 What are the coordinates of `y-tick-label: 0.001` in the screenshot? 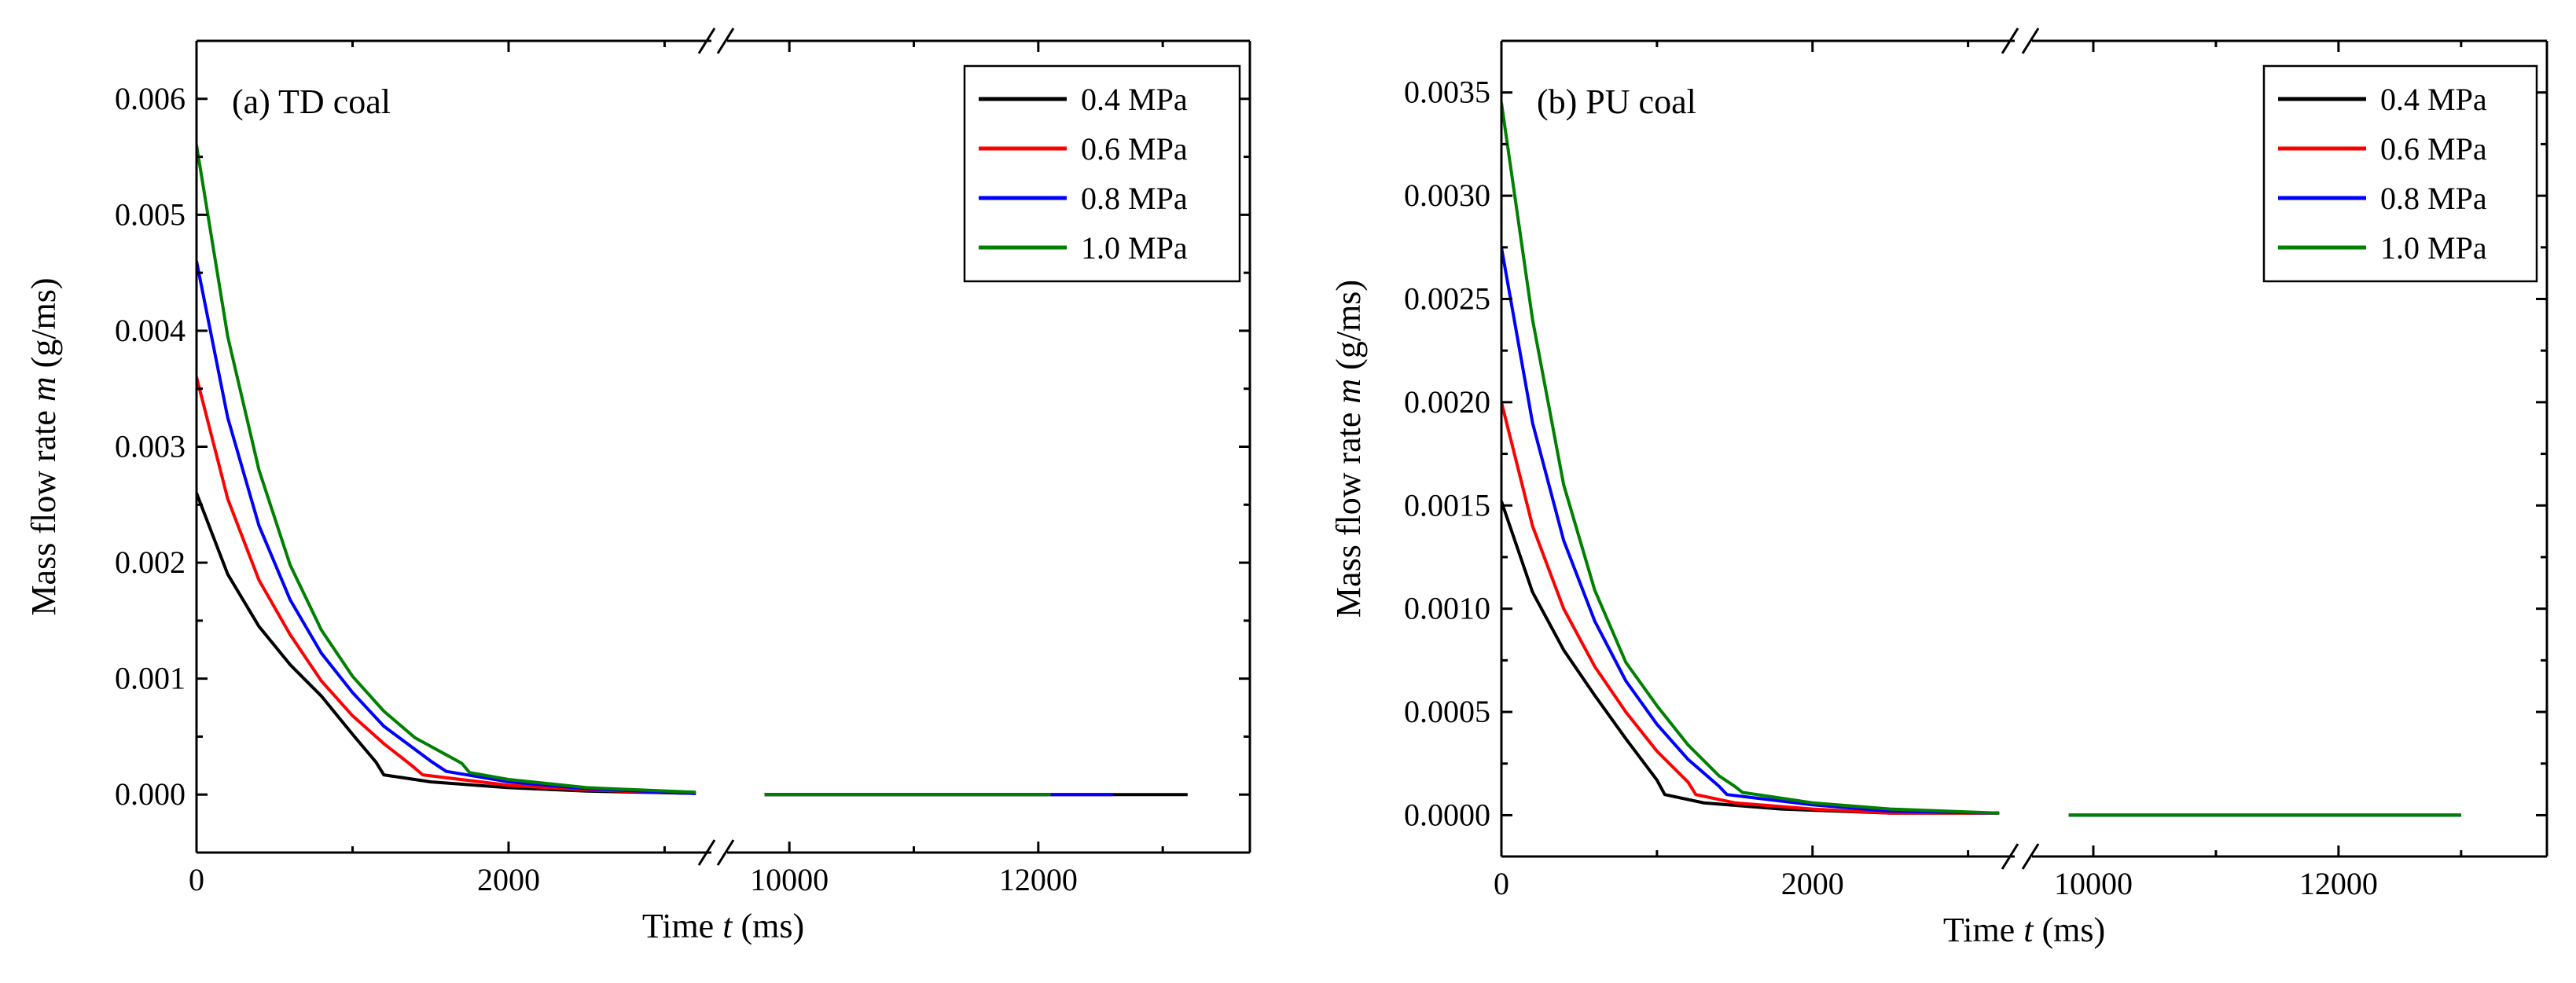 It's located at (150, 679).